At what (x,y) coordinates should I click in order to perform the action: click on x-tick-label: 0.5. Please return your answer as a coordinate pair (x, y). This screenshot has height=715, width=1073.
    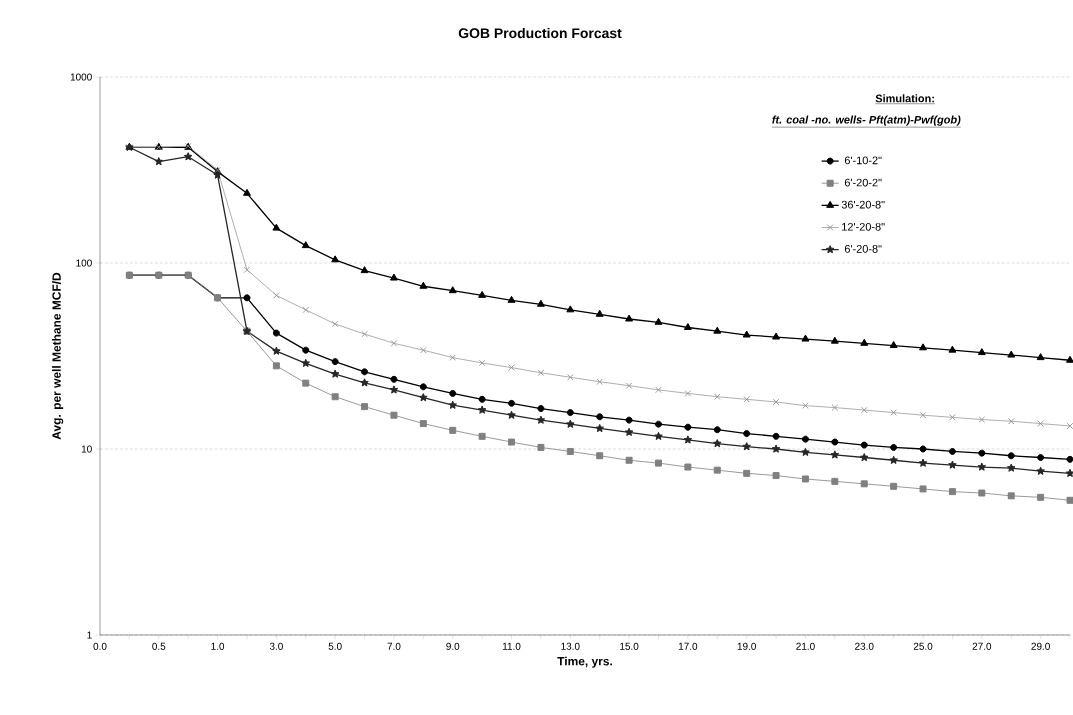
    Looking at the image, I should click on (159, 646).